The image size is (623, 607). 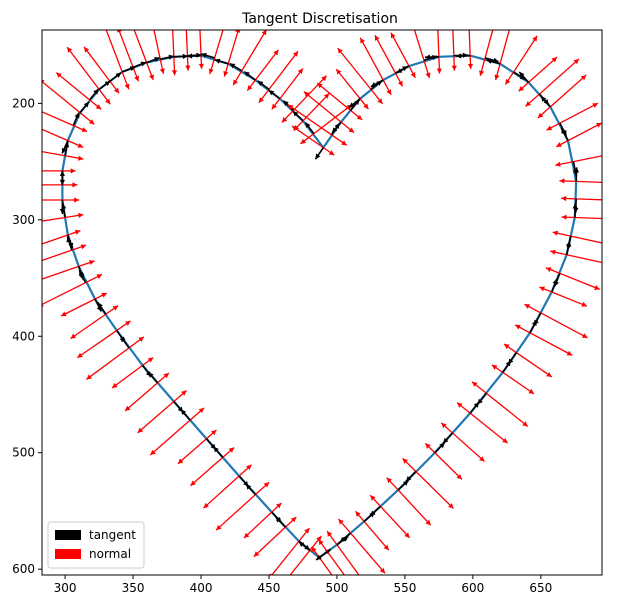 I want to click on x-tick-label: 500, so click(x=336, y=588).